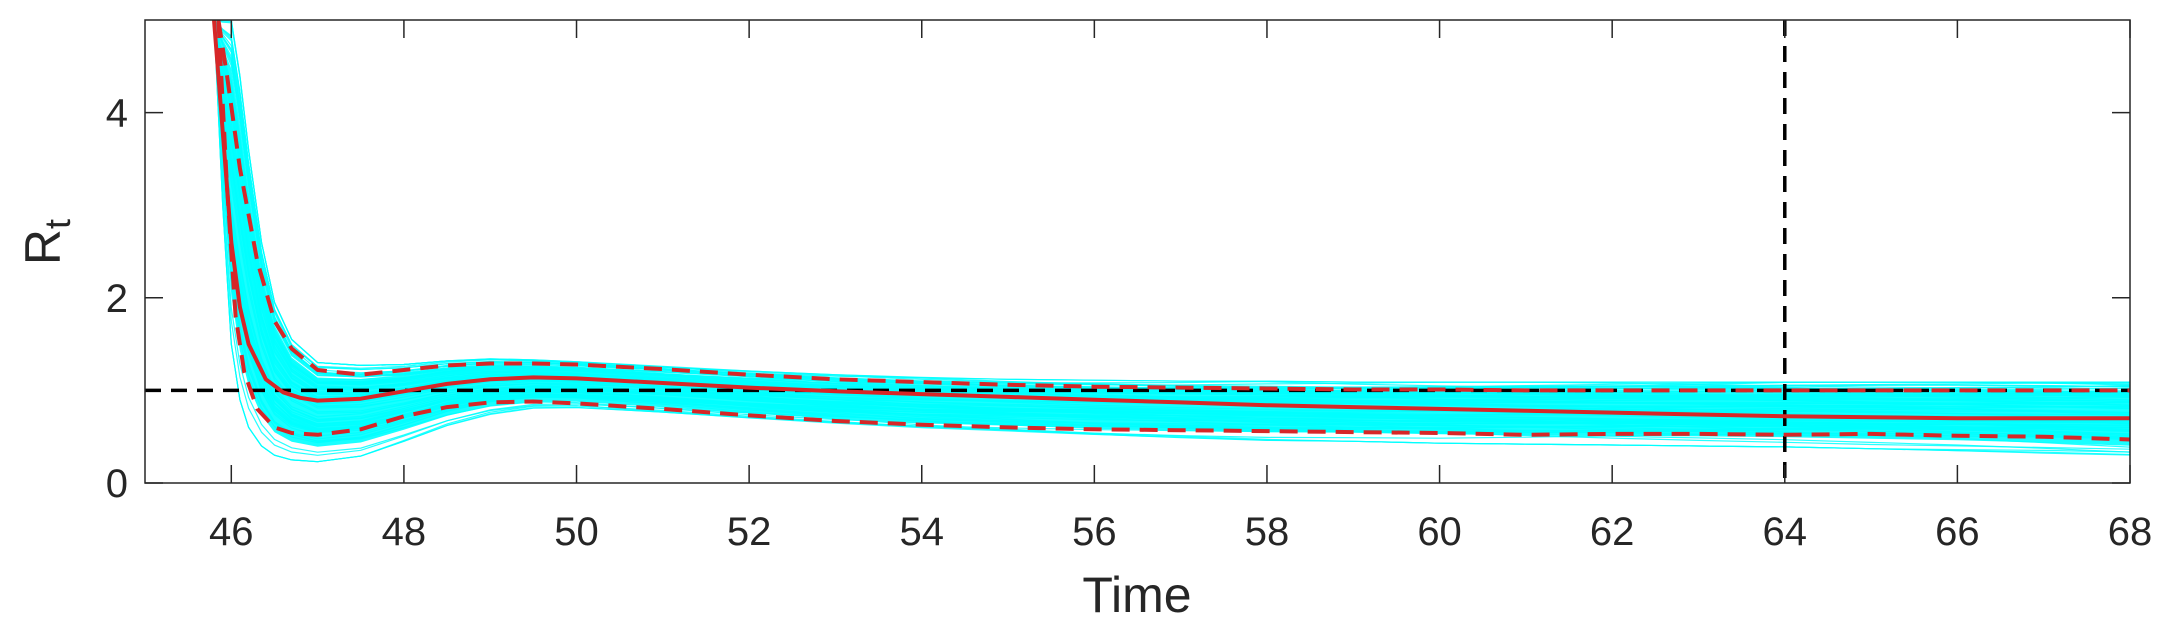  Describe the element at coordinates (57, 224) in the screenshot. I see `y-axis-label-subscript: t` at that location.